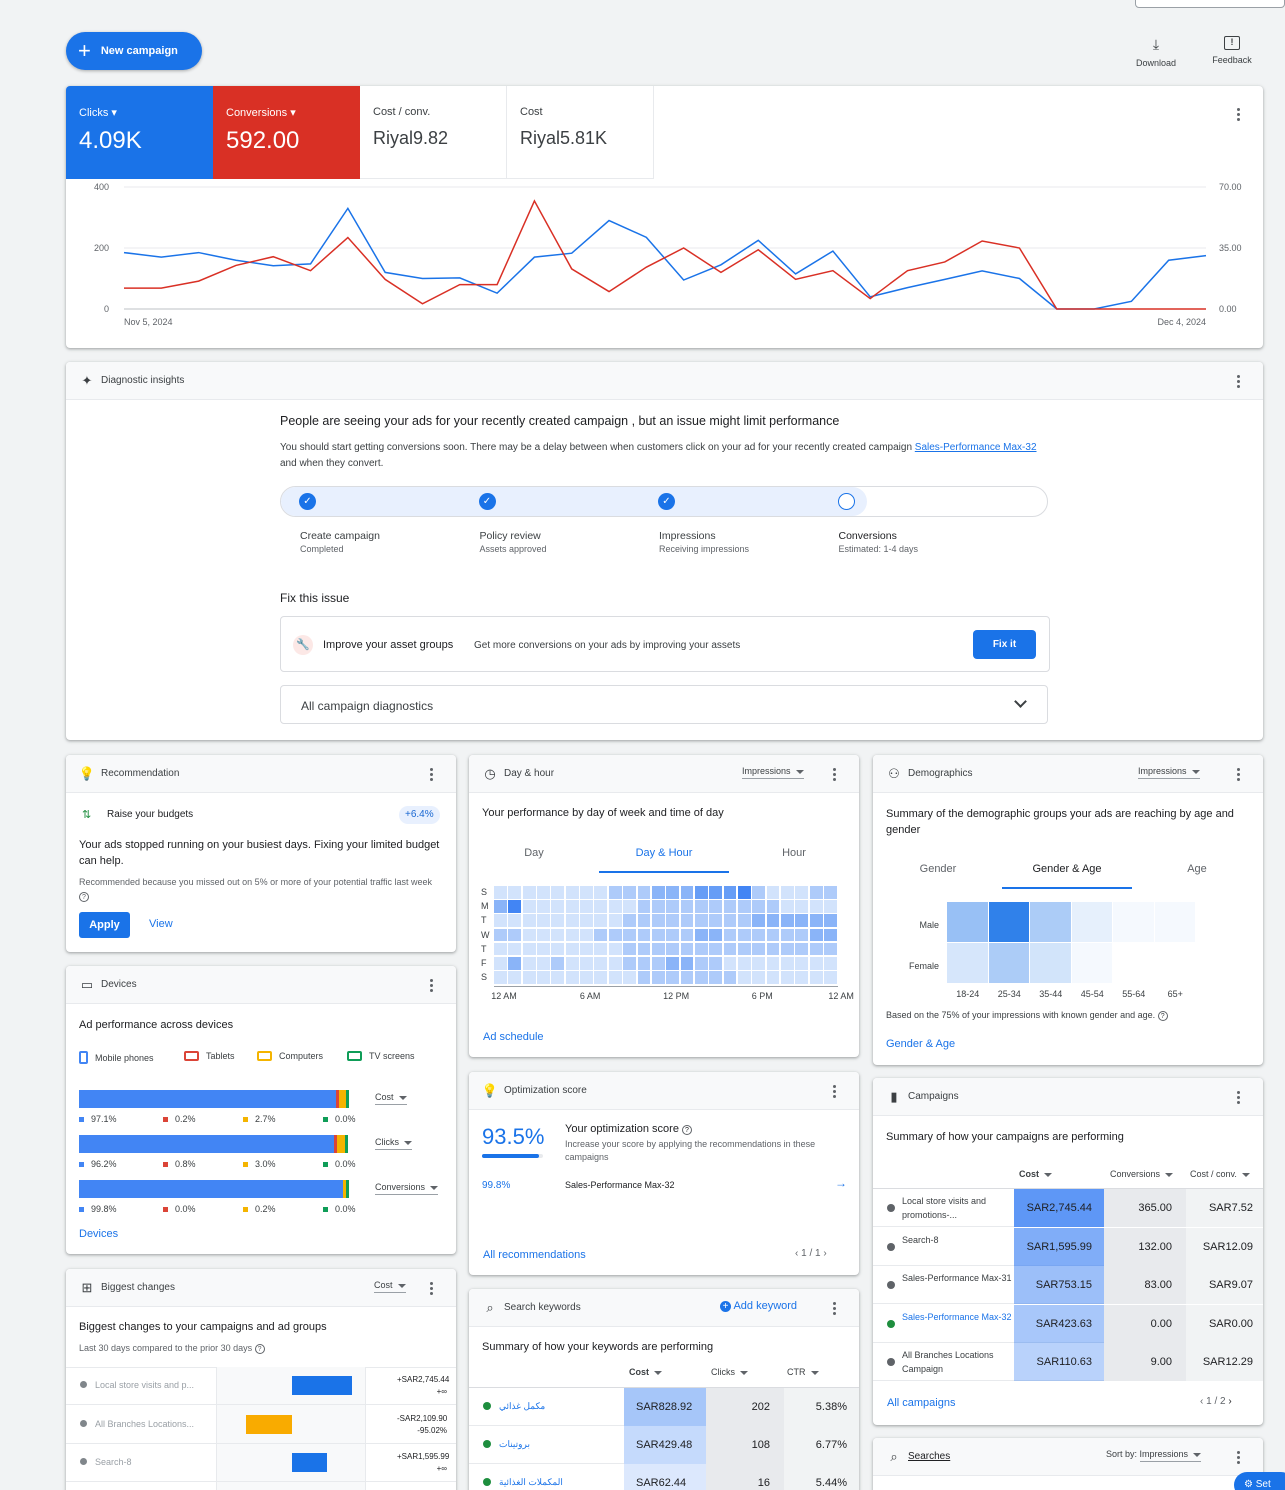 The image size is (1285, 1490). What do you see at coordinates (758, 1306) in the screenshot?
I see `add-keyword-button: + Add keyword` at bounding box center [758, 1306].